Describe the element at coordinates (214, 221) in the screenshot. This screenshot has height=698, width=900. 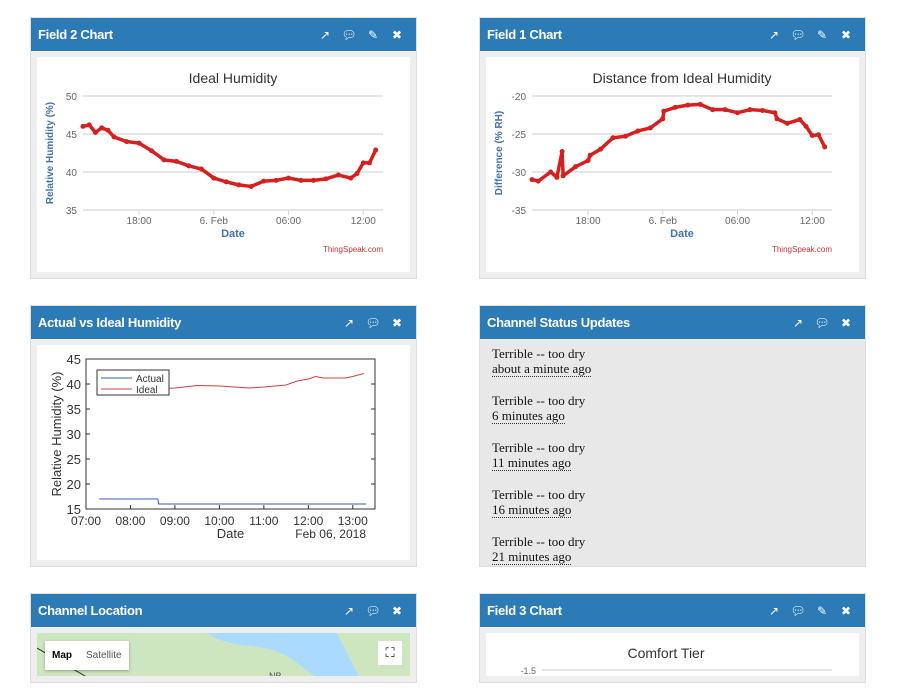
I see `x-tick-label: 6. Feb` at that location.